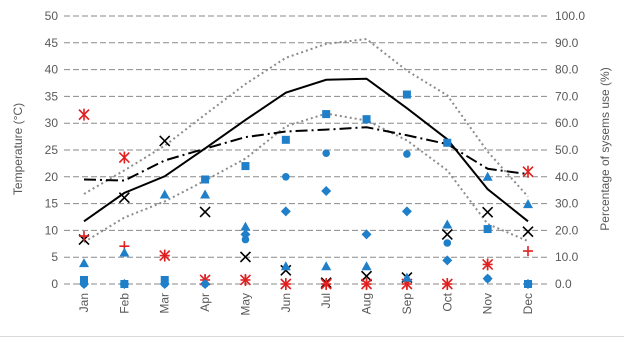 This screenshot has width=624, height=343. Describe the element at coordinates (447, 301) in the screenshot. I see `x-tick-label: Oct` at that location.